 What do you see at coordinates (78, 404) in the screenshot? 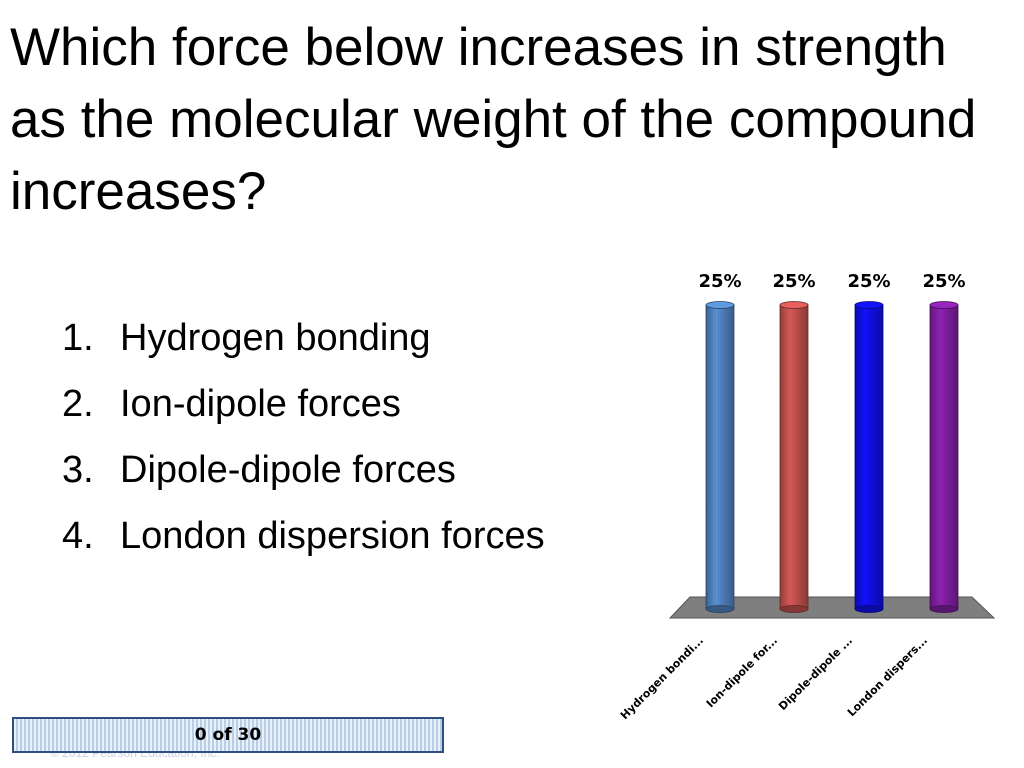
I see `option-number: 2.` at bounding box center [78, 404].